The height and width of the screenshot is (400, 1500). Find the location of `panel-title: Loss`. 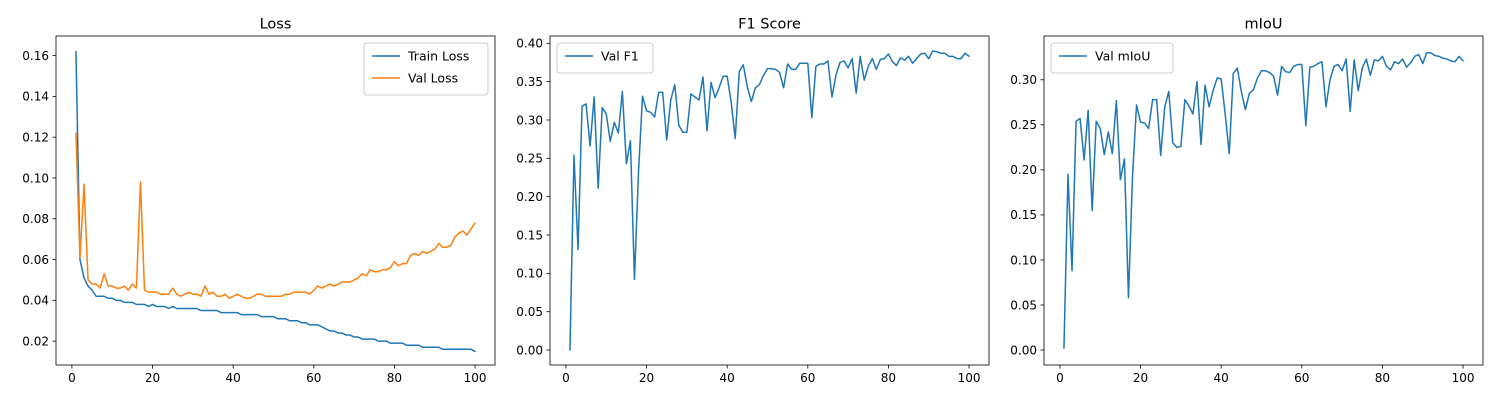

panel-title: Loss is located at coordinates (276, 25).